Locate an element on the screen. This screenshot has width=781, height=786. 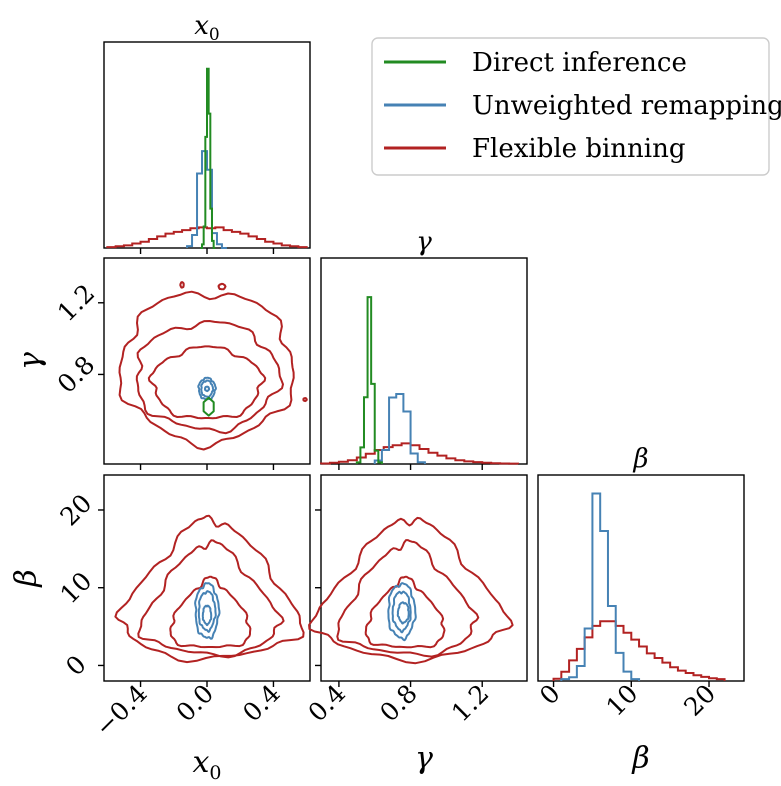
hist-x0-flexible is located at coordinates (207, 237).